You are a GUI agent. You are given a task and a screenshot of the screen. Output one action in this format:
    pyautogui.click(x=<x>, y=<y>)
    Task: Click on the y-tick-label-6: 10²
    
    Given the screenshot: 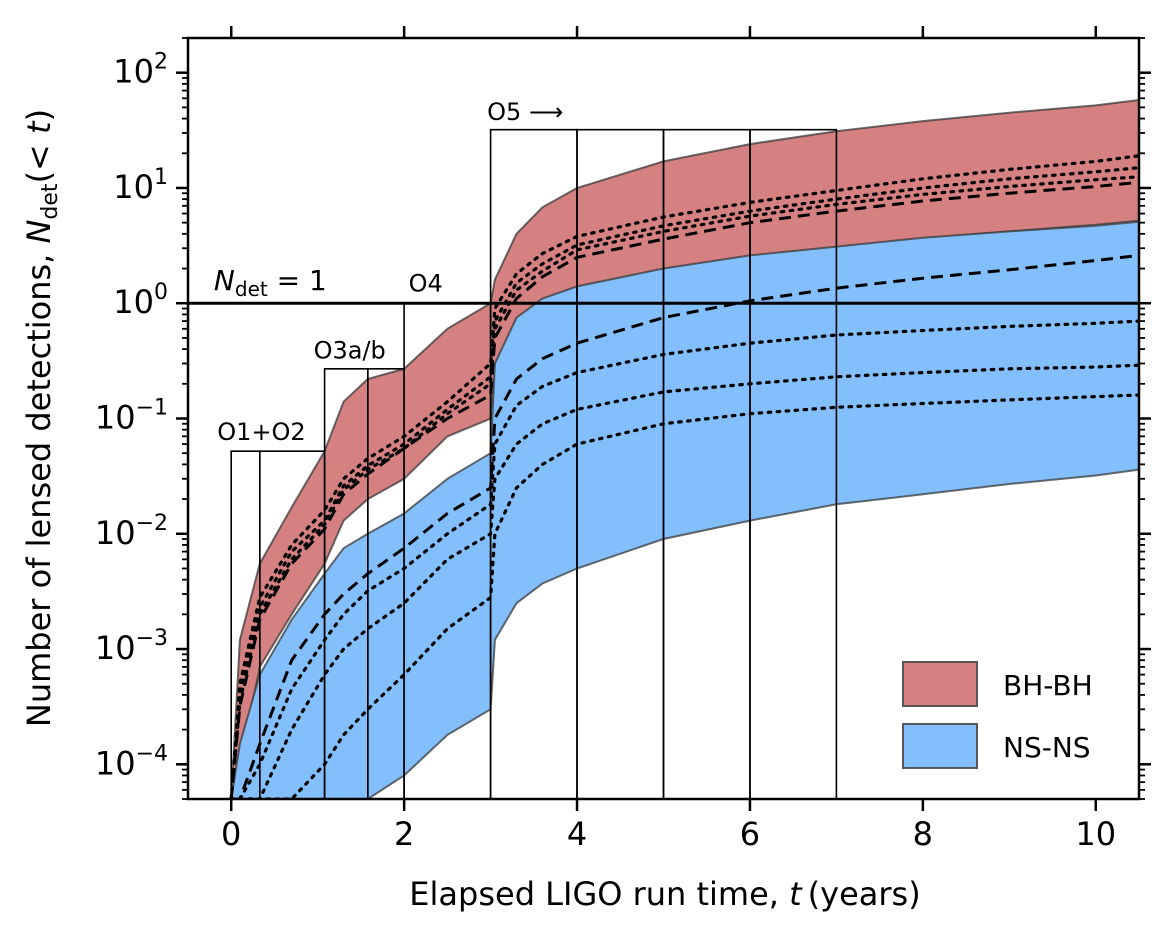 What is the action you would take?
    pyautogui.click(x=140, y=70)
    